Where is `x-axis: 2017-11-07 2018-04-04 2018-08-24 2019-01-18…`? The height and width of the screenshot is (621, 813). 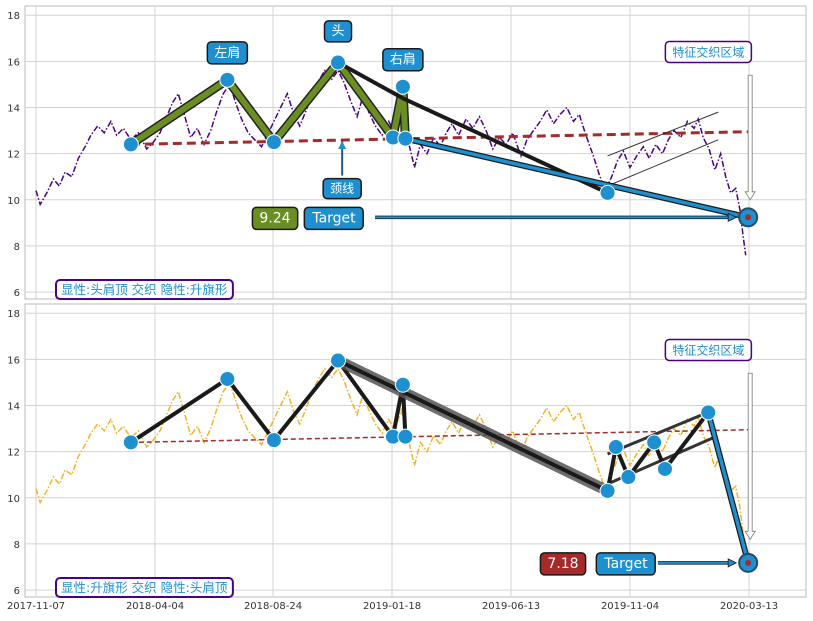 x-axis: 2017-11-07 2018-04-04 2018-08-24 2019-01-18… is located at coordinates (392, 606).